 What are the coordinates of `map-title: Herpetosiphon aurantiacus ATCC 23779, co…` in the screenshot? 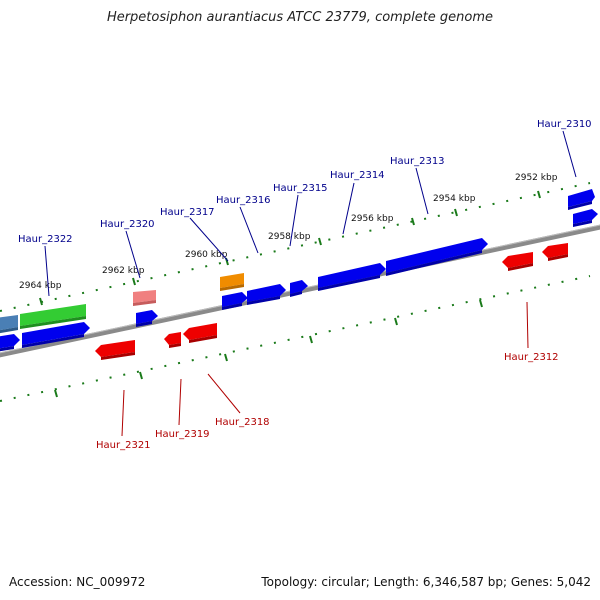 It's located at (300, 17).